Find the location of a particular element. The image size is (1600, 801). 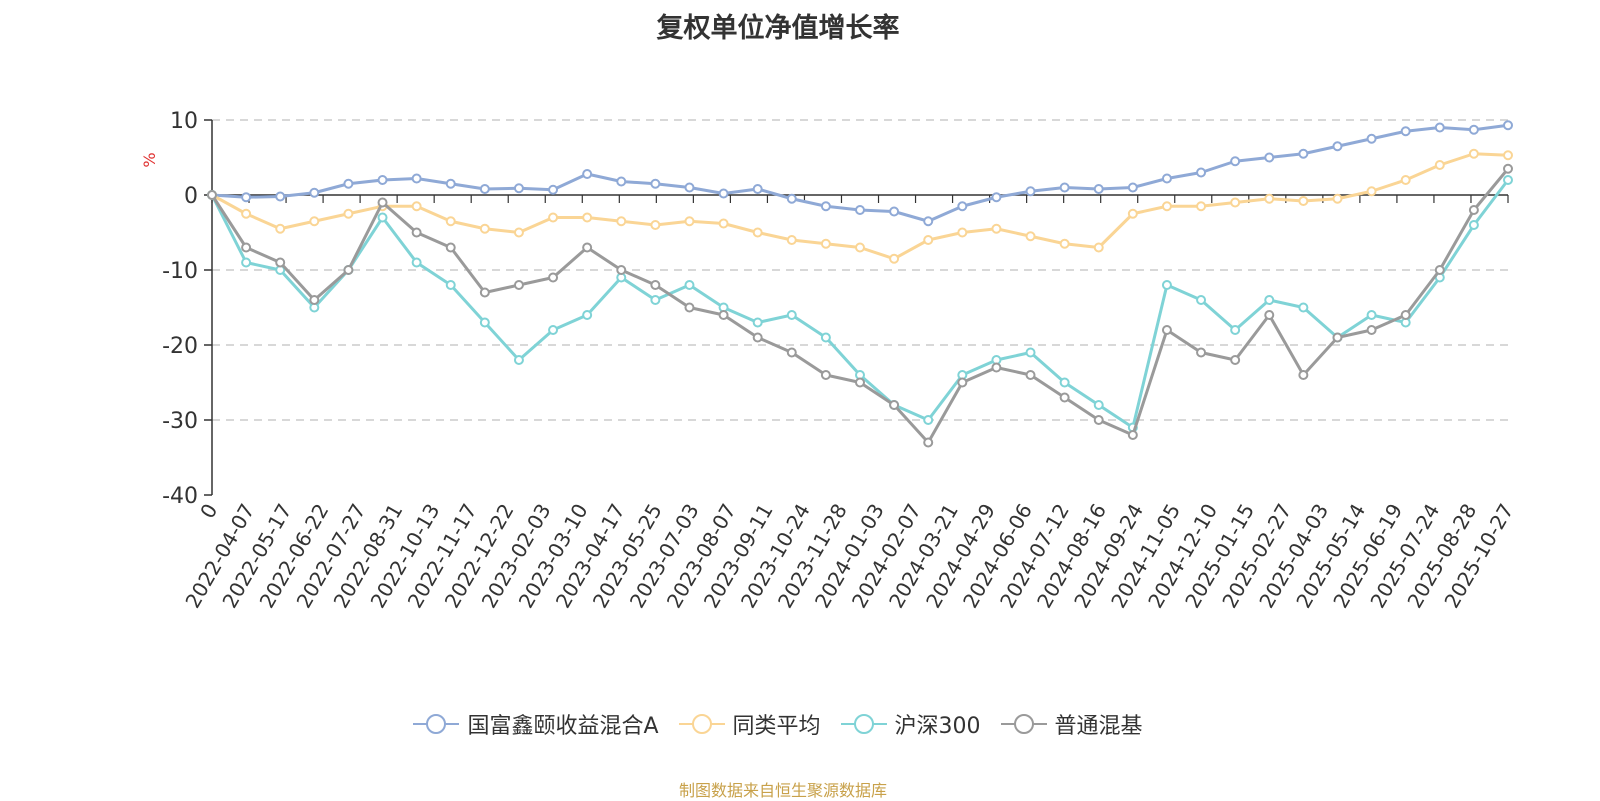

y-axis-label: % is located at coordinates (149, 159).